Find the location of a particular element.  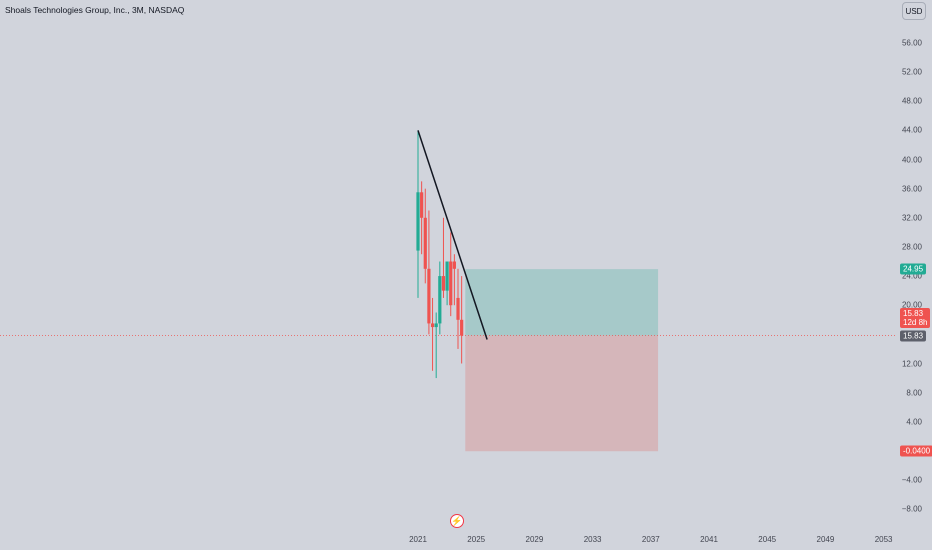

time-tick-label: 2025 is located at coordinates (476, 539).